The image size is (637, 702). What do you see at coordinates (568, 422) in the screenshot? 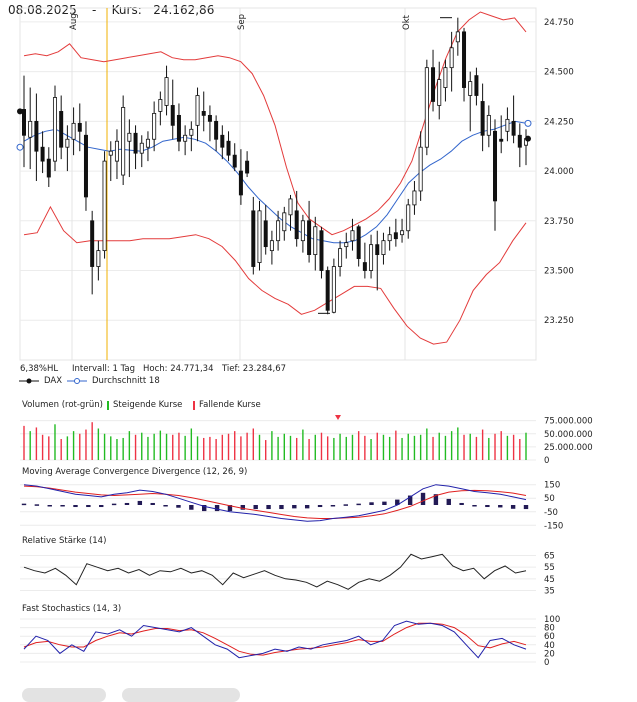
I see `volume-tick-label: 75.000.000` at bounding box center [568, 422].